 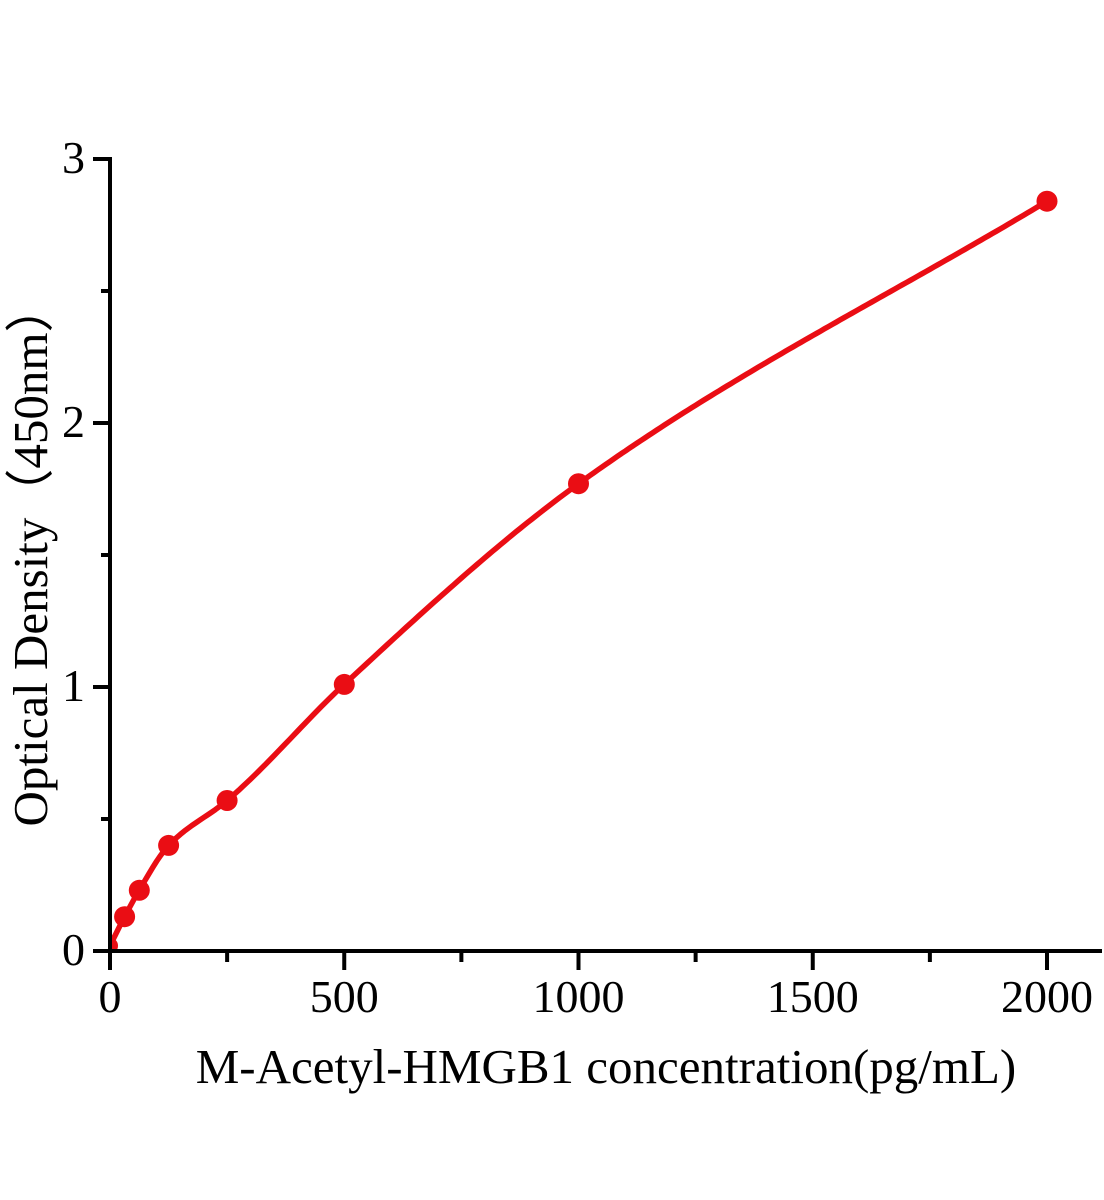 I want to click on x-tick-label: 1000, so click(x=578, y=996).